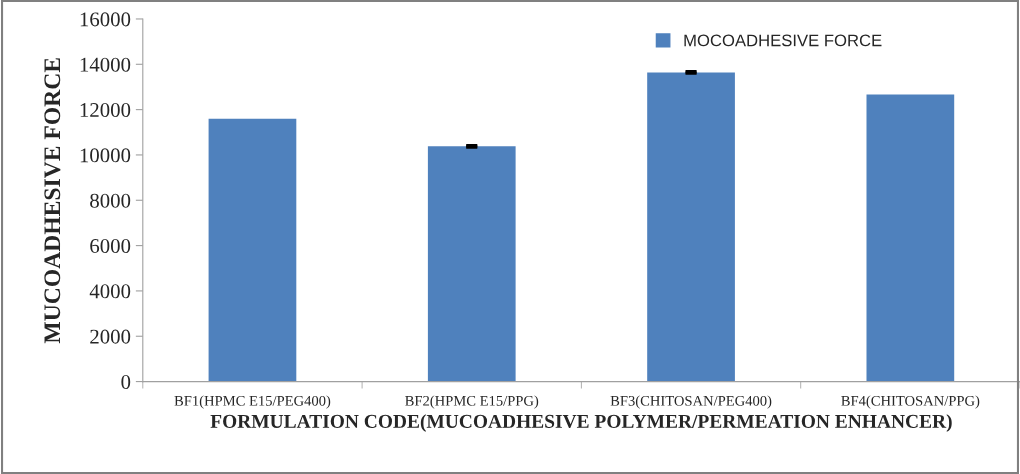 Image resolution: width=1020 pixels, height=474 pixels. Describe the element at coordinates (910, 402) in the screenshot. I see `x-tick-label: BF4(CHITOSAN/PPG)` at that location.